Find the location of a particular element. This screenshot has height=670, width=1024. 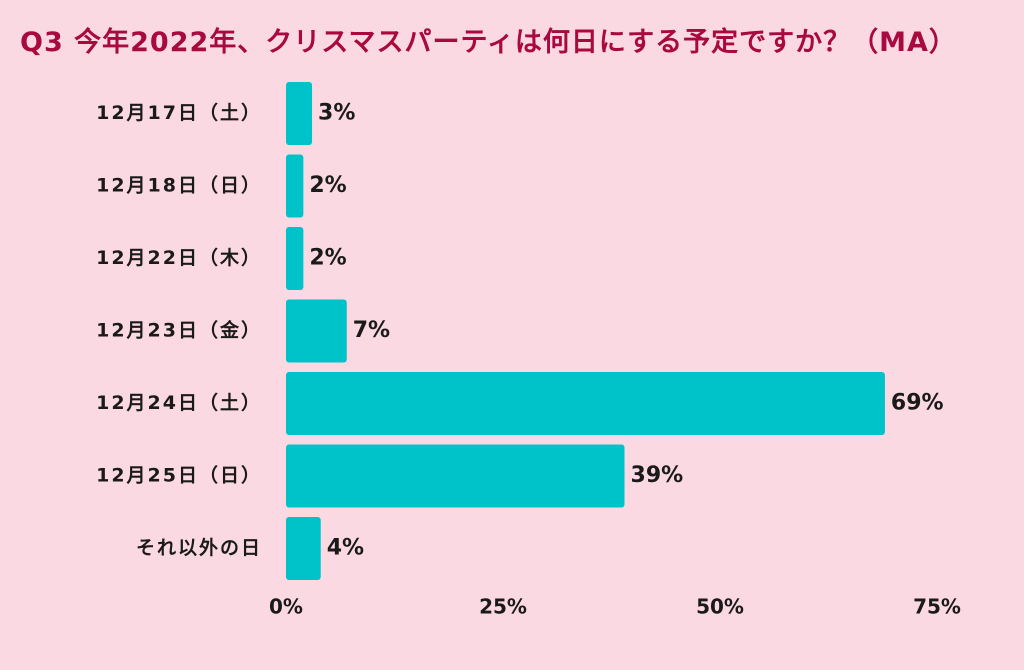

value-label: 4% is located at coordinates (345, 548).